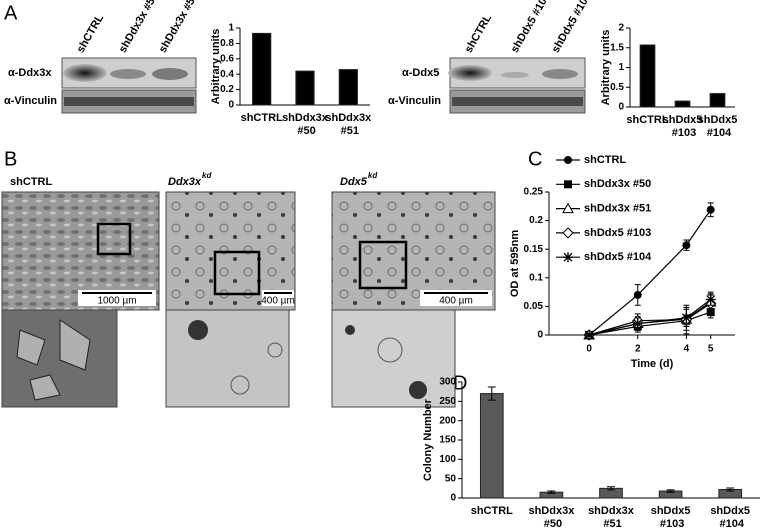  What do you see at coordinates (420, 73) in the screenshot?
I see `antibody-label: α-Ddx5` at bounding box center [420, 73].